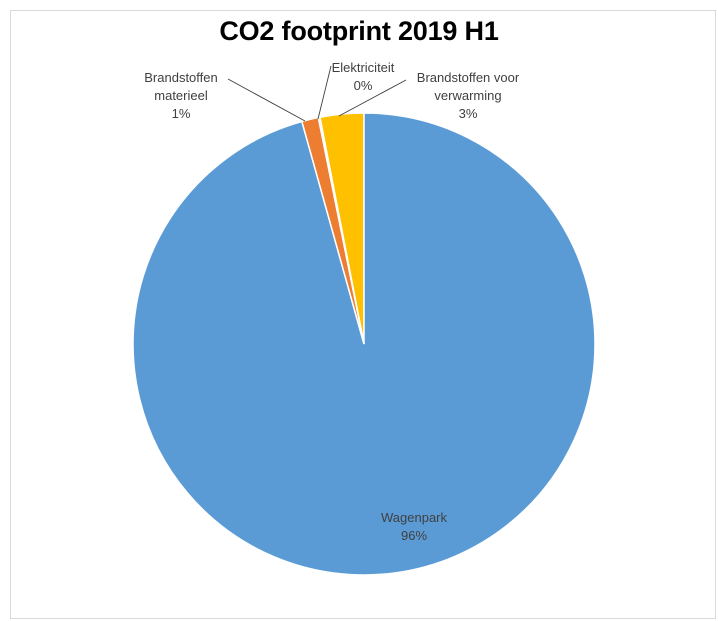 The height and width of the screenshot is (621, 718). Describe the element at coordinates (181, 113) in the screenshot. I see `data-label-pct-brandstoffen-materieel: 1%` at that location.